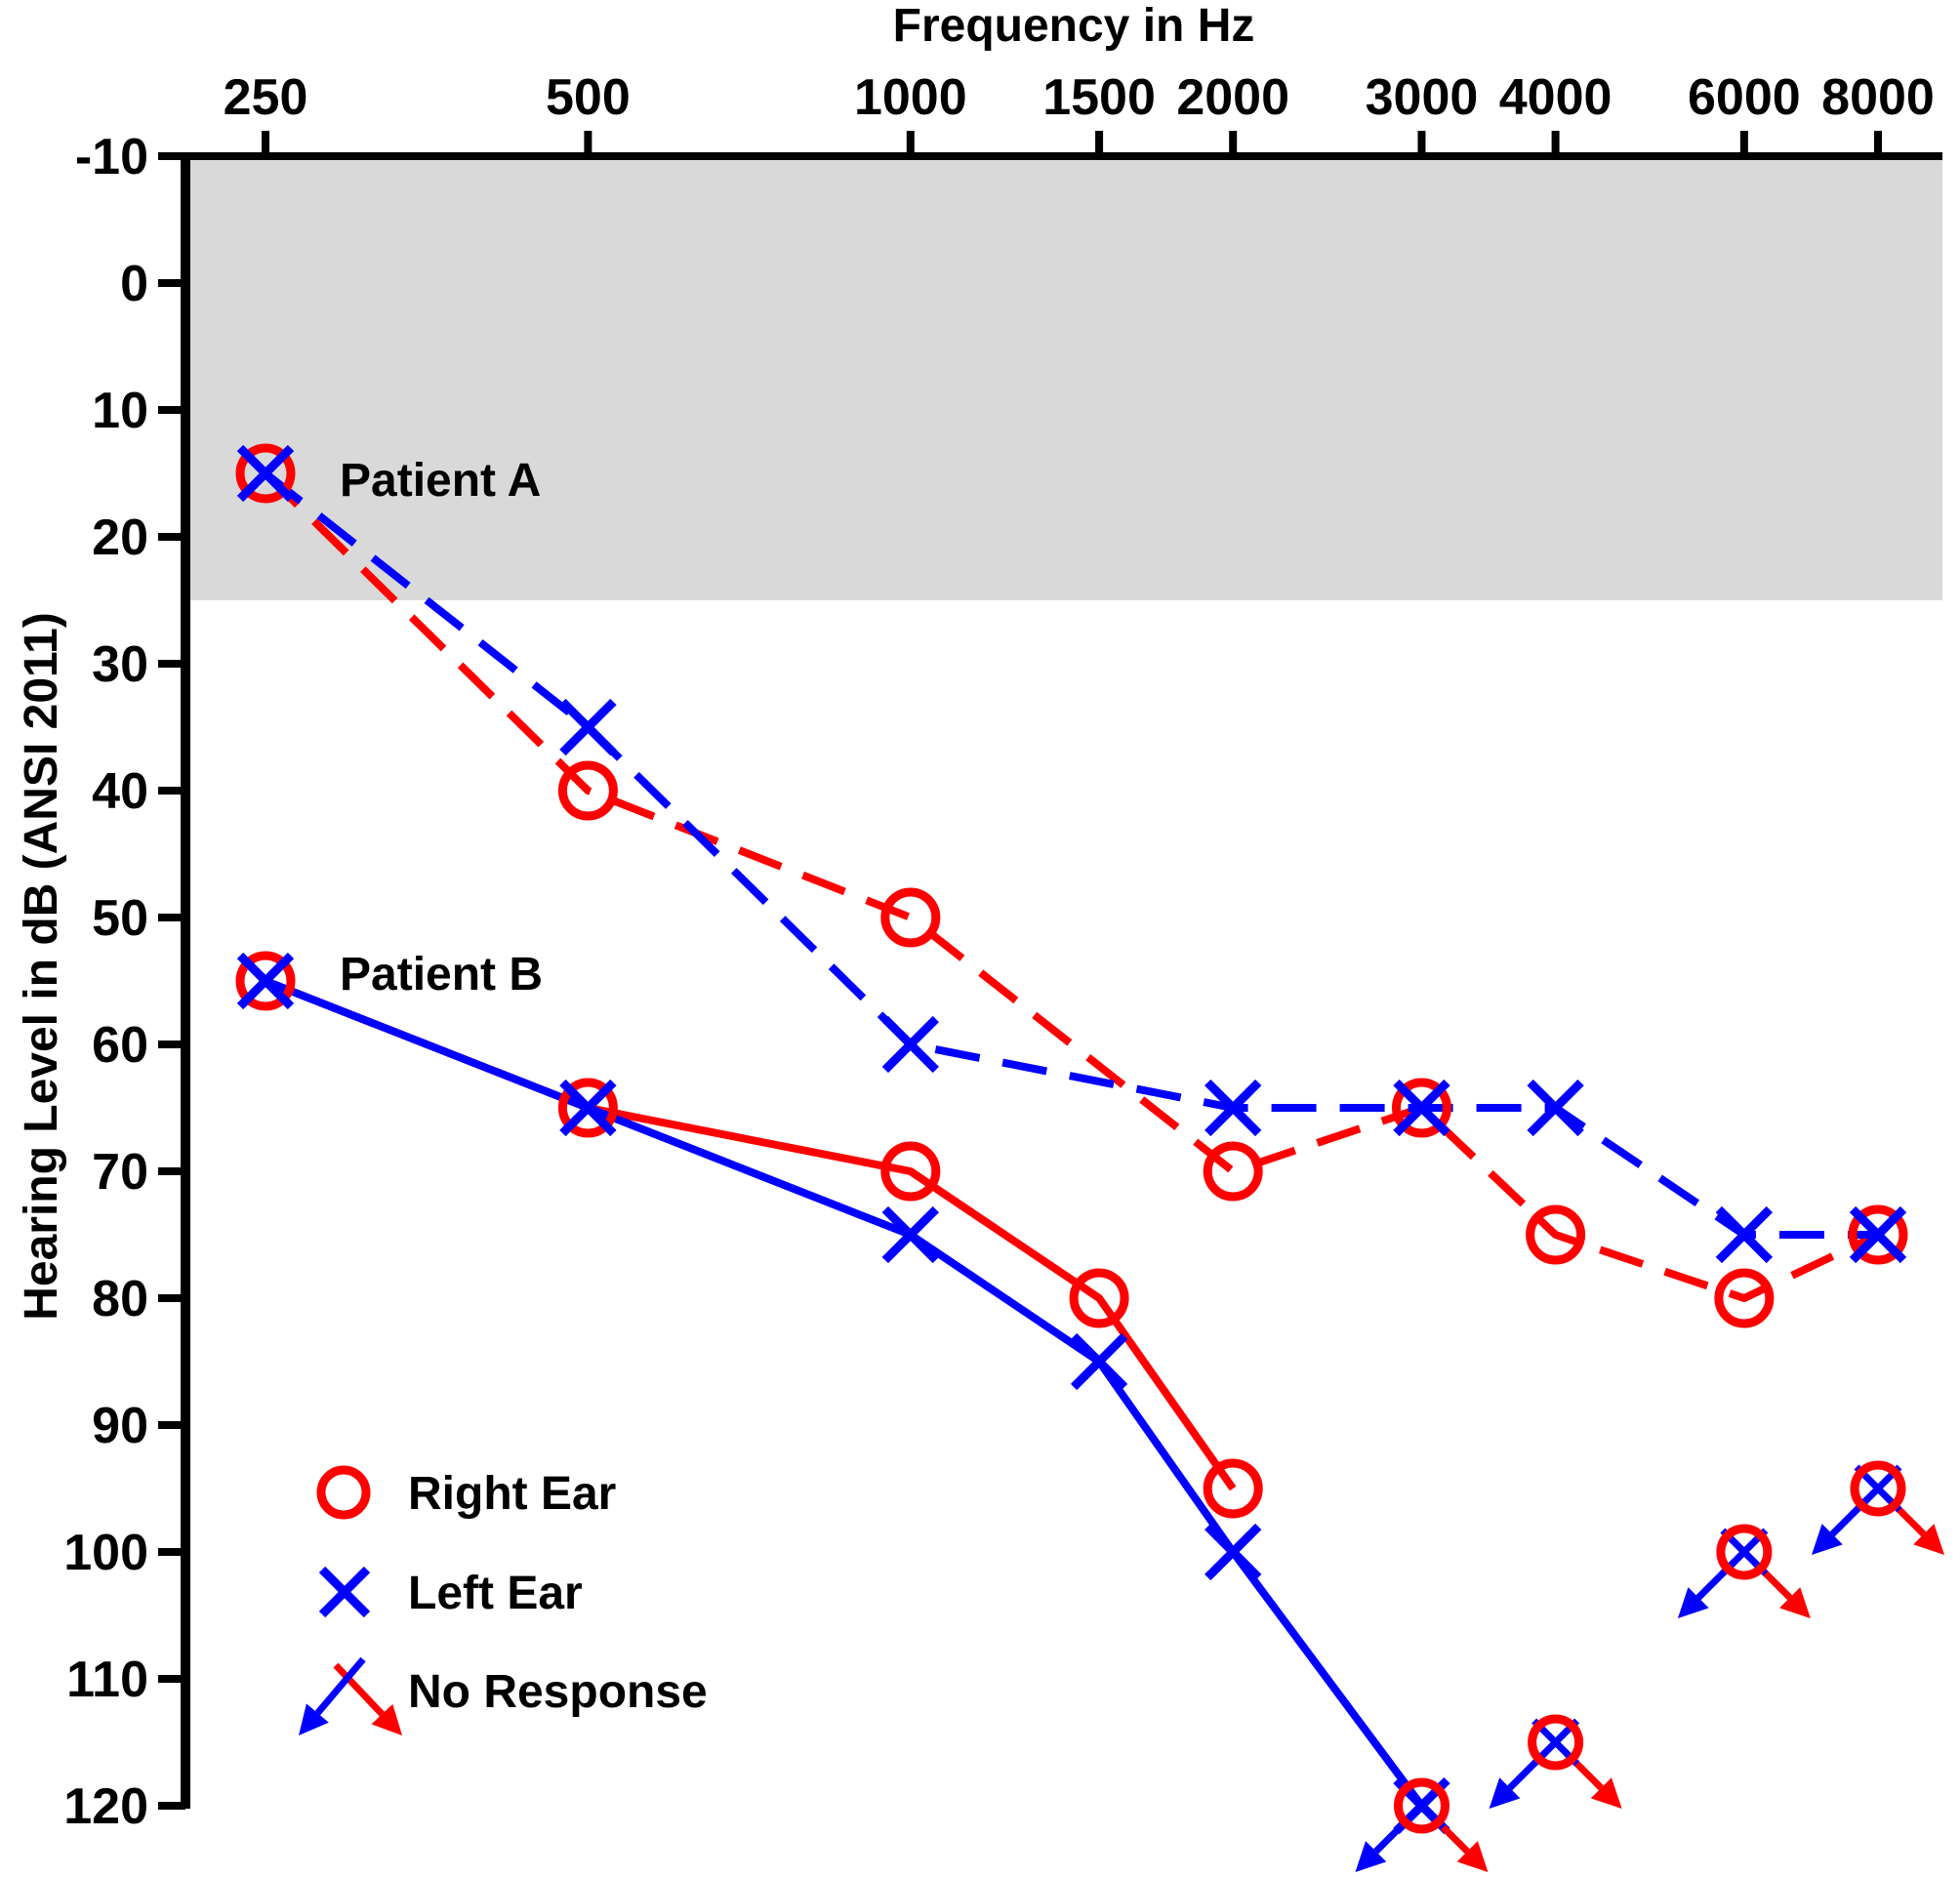  What do you see at coordinates (442, 974) in the screenshot?
I see `annotation-patient-b: Patient B` at bounding box center [442, 974].